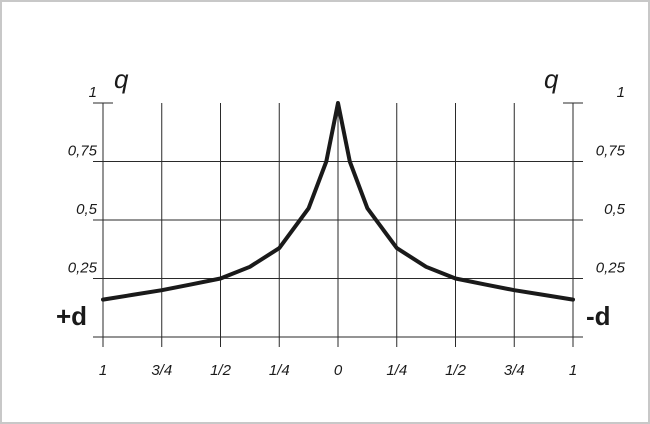  I want to click on y-axis-label-right: q, so click(551, 79).